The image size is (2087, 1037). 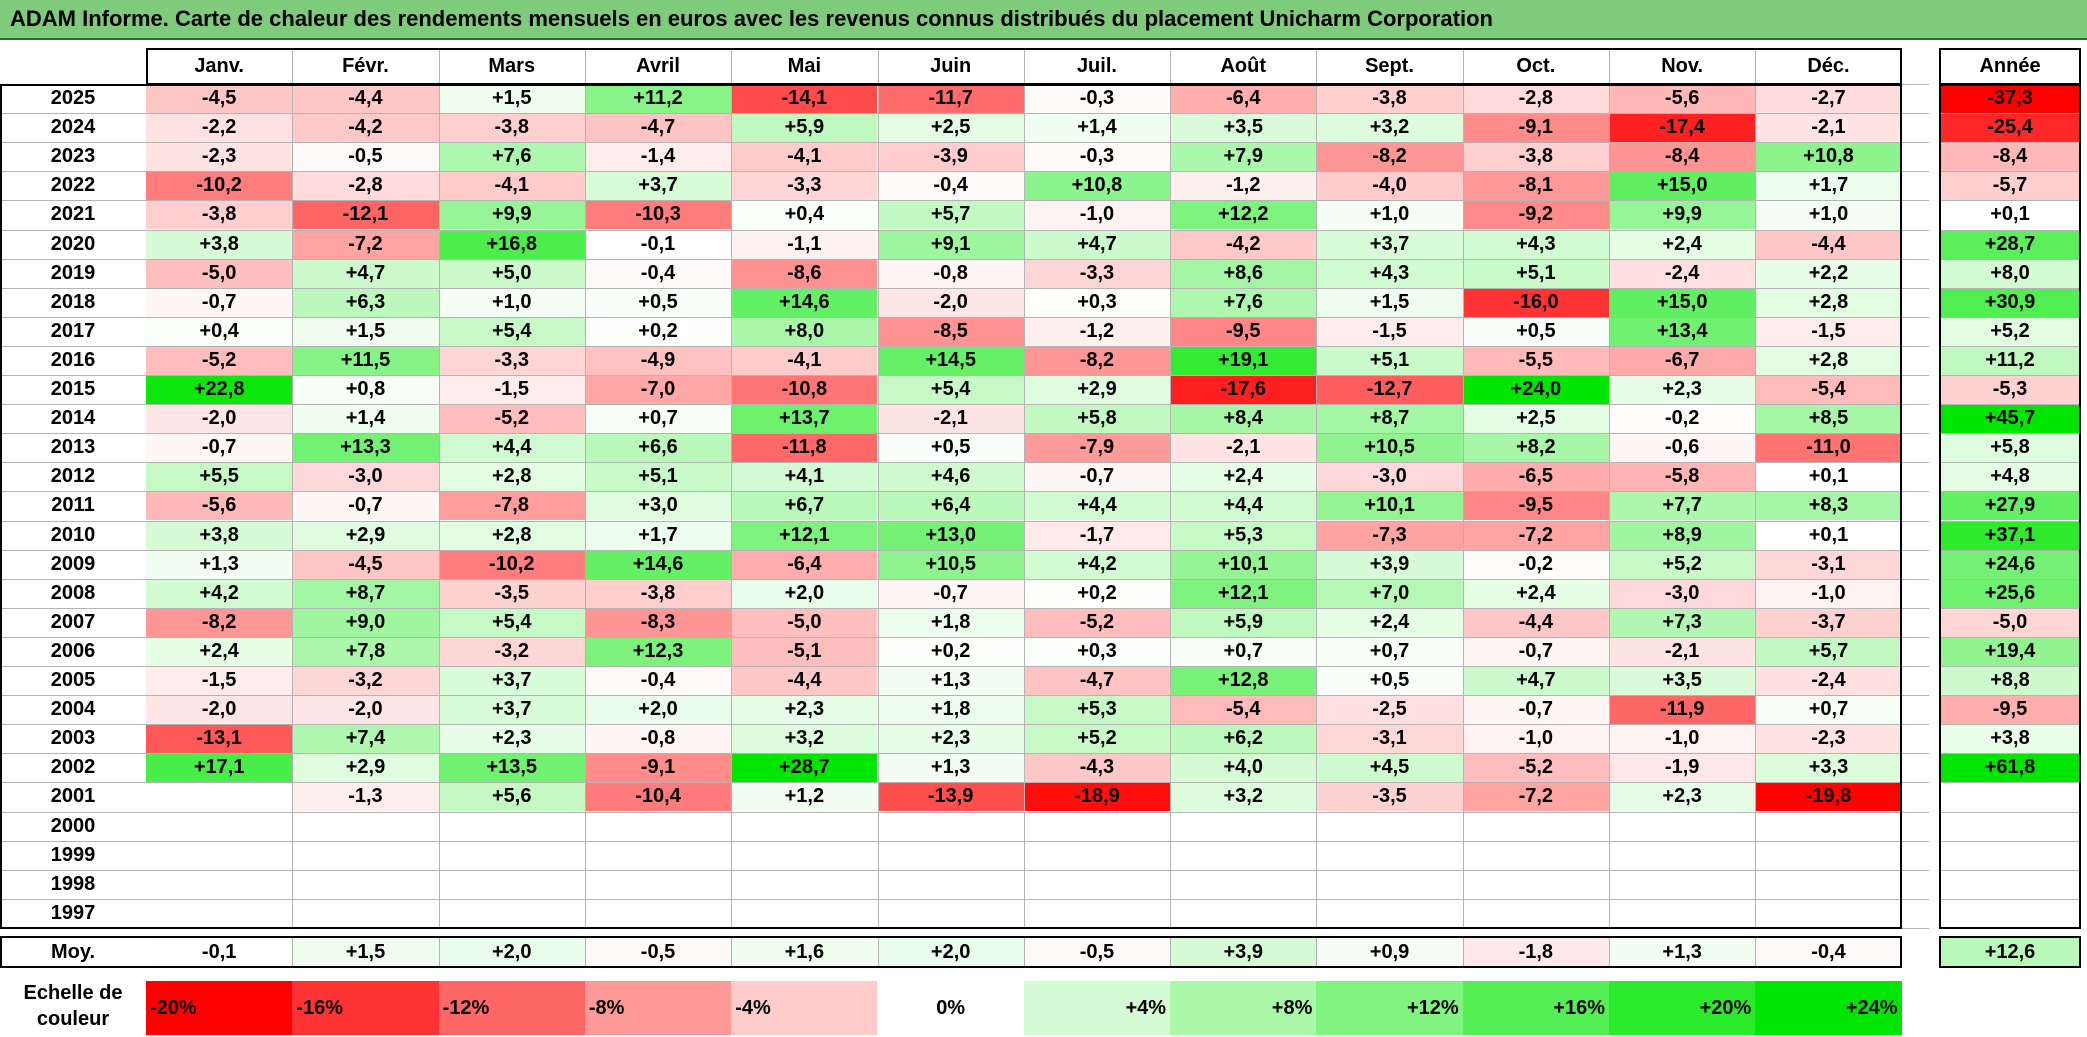 I want to click on heatmap-cell: -5,4, so click(x=1243, y=710).